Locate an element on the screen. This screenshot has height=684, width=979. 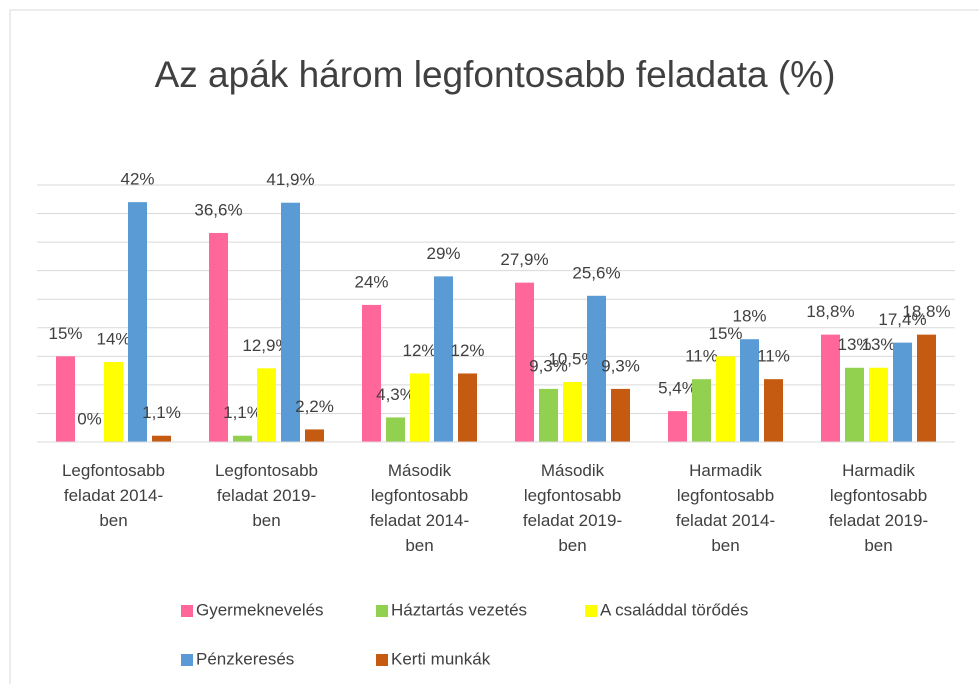
legend-label: A családdal törődés is located at coordinates (674, 609).